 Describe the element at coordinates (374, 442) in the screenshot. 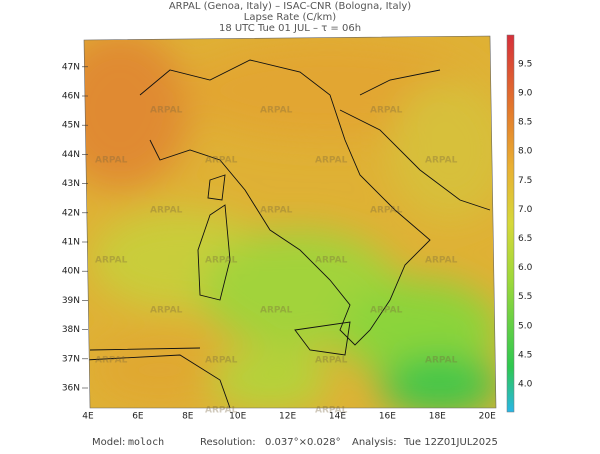

I see `analysis-label: Analysis:` at that location.